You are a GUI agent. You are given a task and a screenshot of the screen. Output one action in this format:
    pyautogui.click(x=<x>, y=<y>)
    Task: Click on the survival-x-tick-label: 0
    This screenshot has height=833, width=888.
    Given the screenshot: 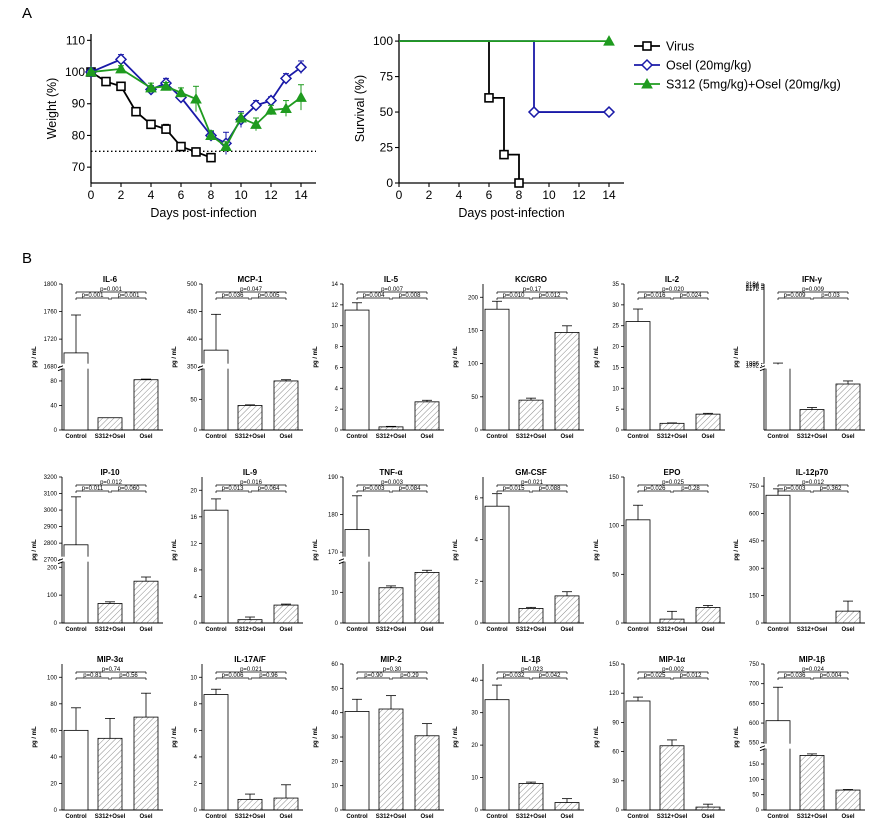 What is the action you would take?
    pyautogui.click(x=399, y=195)
    